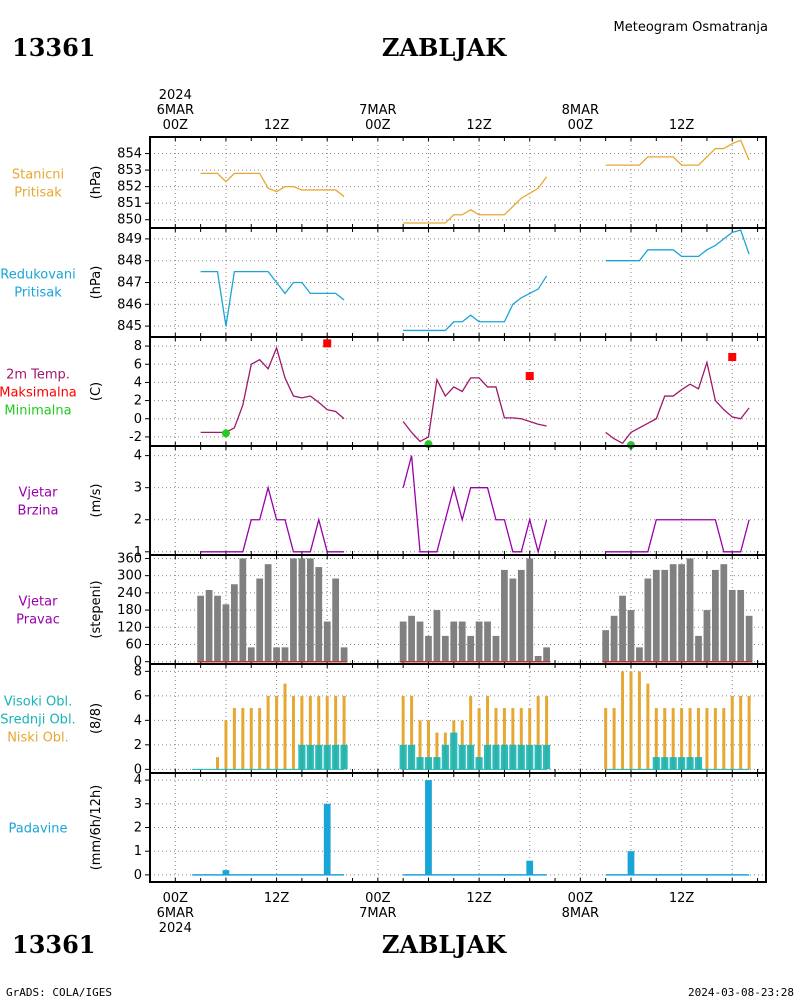 The height and width of the screenshot is (1000, 800). Describe the element at coordinates (138, 382) in the screenshot. I see `y-tick-label: 4` at that location.